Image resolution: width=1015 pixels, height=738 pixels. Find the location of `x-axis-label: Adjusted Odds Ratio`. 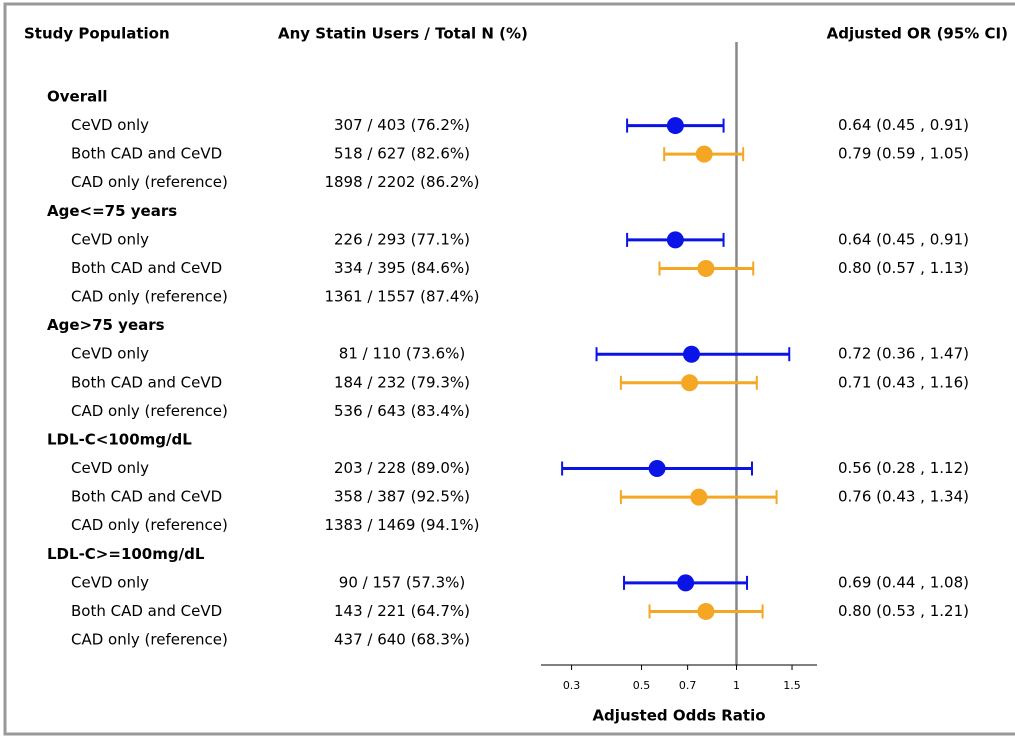

x-axis-label: Adjusted Odds Ratio is located at coordinates (678, 716).